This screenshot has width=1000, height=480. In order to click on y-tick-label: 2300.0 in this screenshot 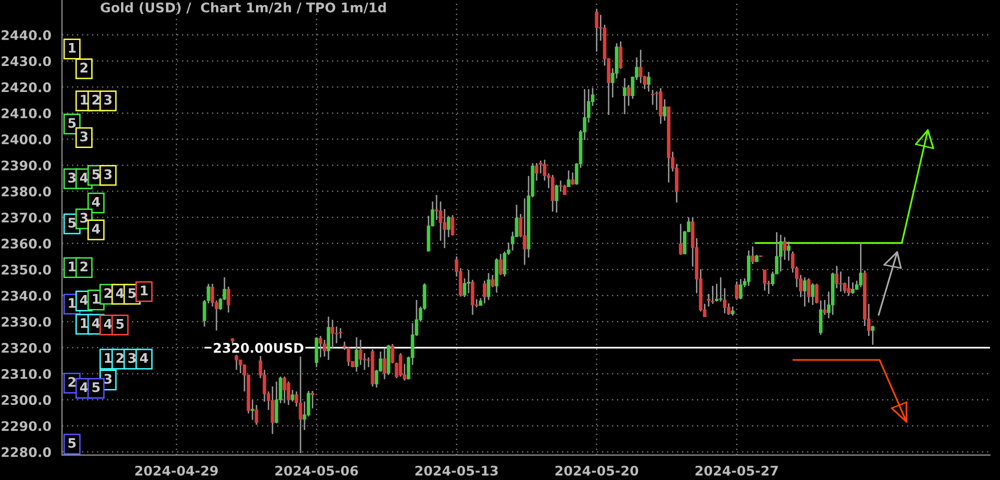, I will do `click(26, 400)`.